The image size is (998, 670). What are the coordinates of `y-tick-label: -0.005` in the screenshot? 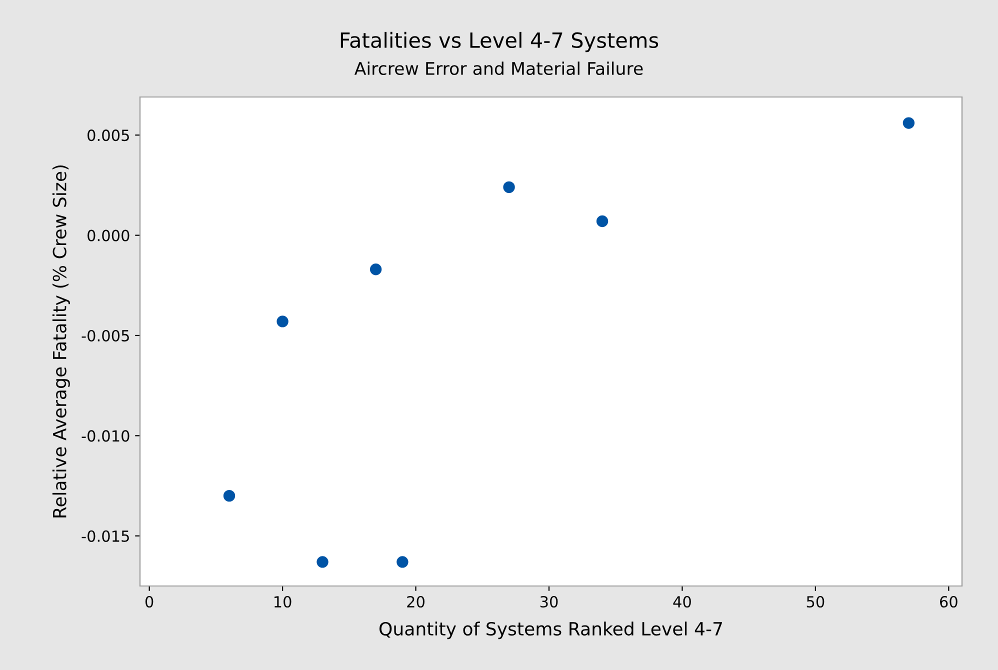 It's located at (105, 336).